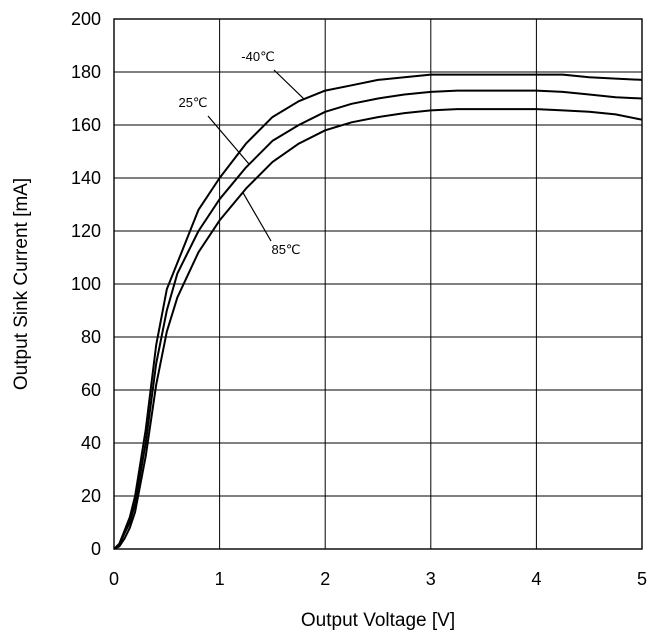  Describe the element at coordinates (257, 56) in the screenshot. I see `series-label: -40℃` at that location.